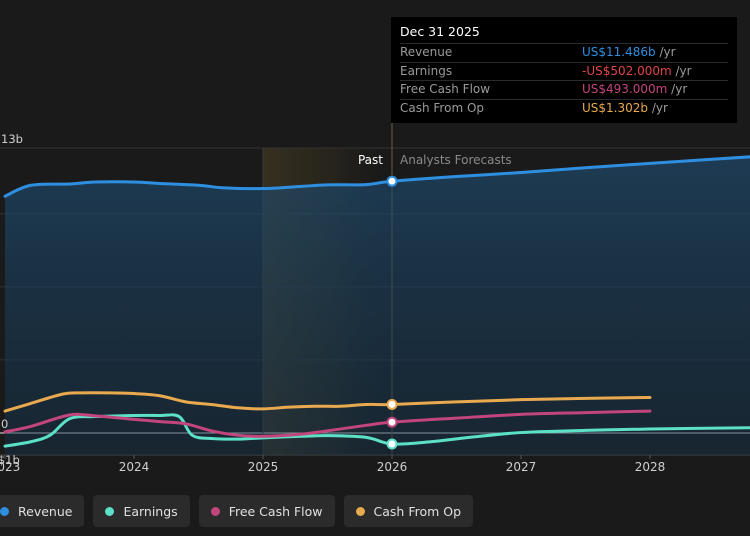 The image size is (750, 536). Describe the element at coordinates (263, 467) in the screenshot. I see `x-tick-label: 2025` at that location.